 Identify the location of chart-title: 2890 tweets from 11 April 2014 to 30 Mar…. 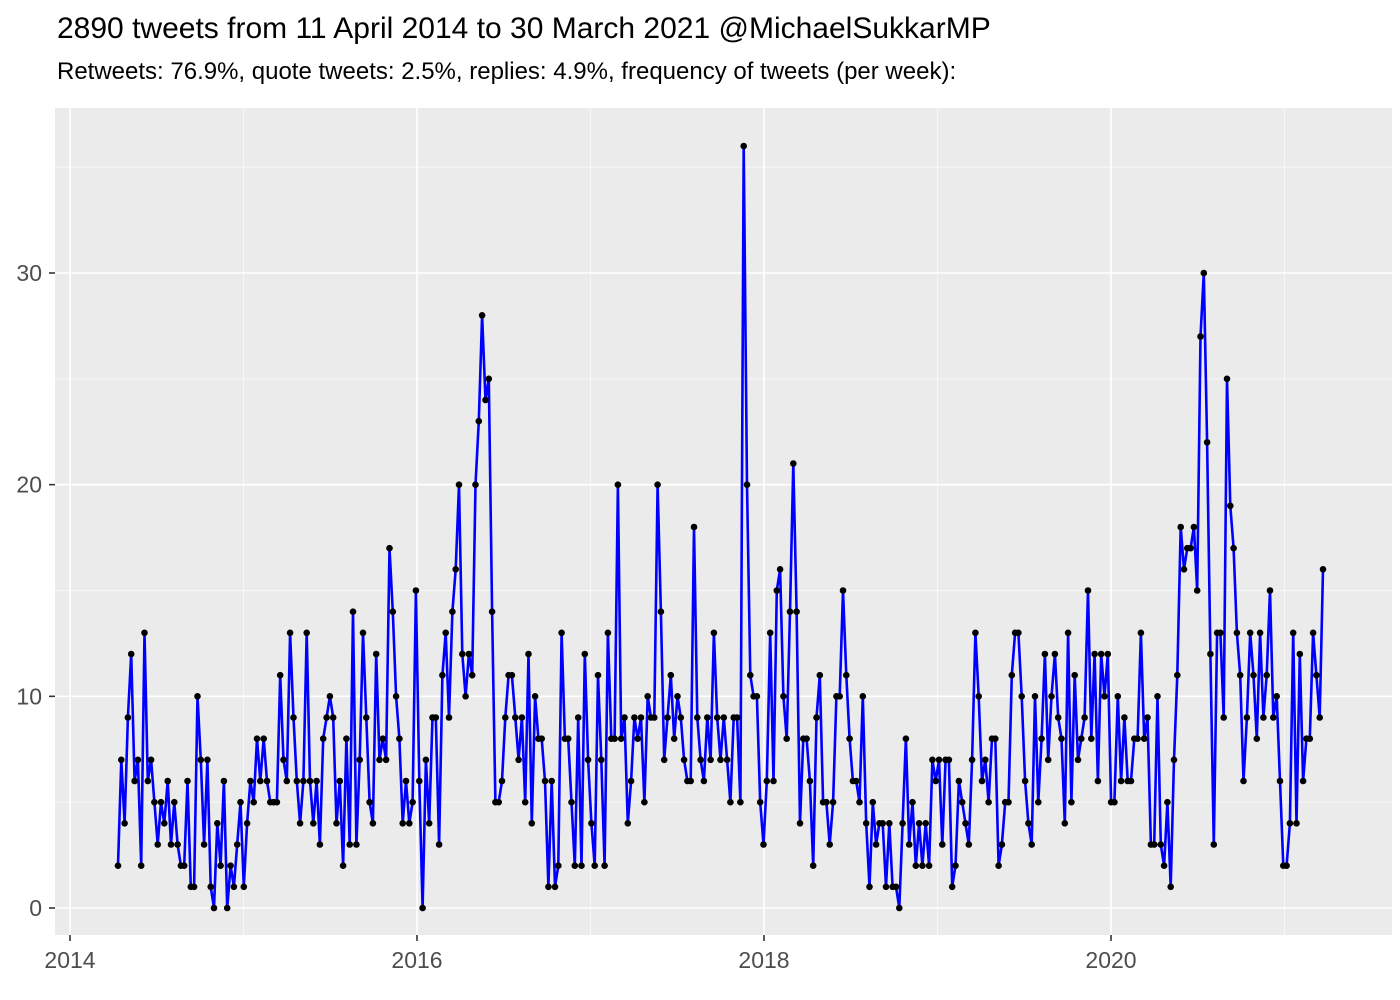
(524, 28).